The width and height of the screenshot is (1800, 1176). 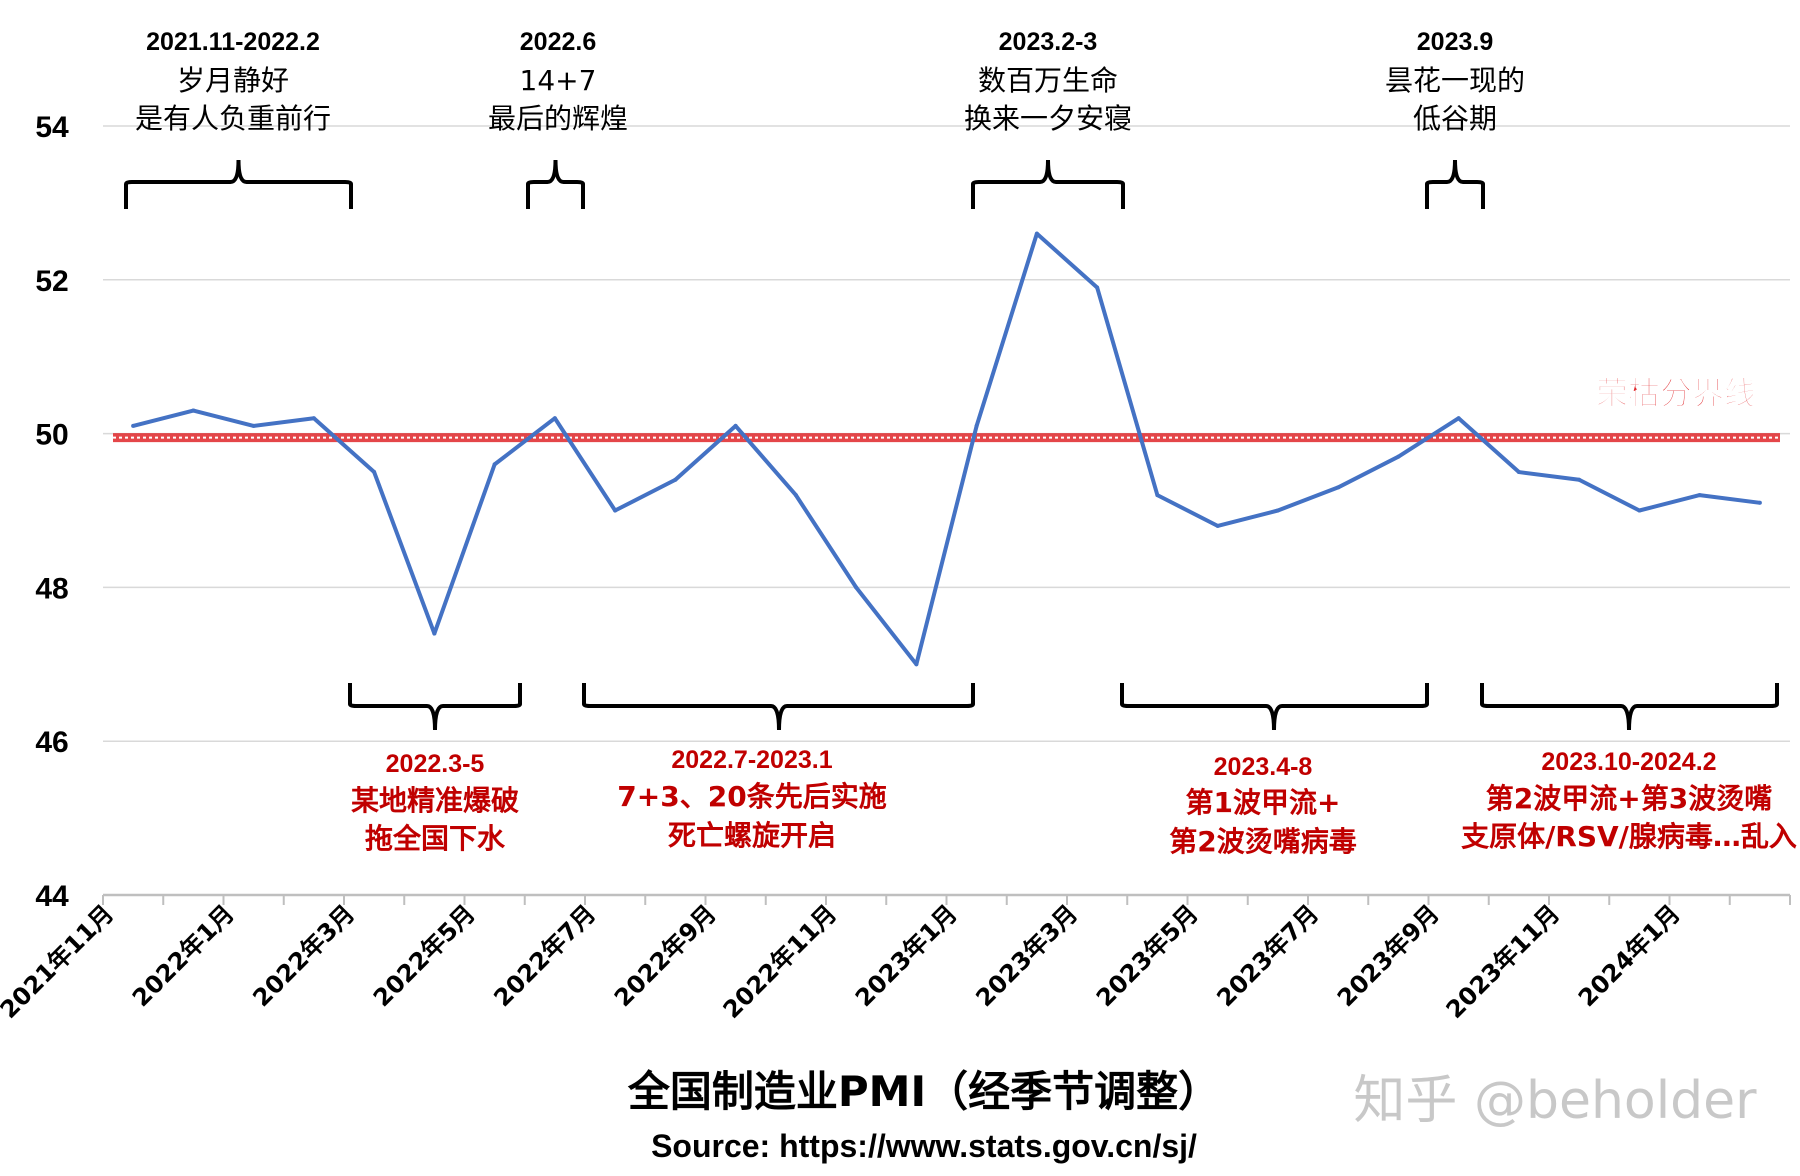 I want to click on x-tick-label: 2021年11月, so click(x=59, y=961).